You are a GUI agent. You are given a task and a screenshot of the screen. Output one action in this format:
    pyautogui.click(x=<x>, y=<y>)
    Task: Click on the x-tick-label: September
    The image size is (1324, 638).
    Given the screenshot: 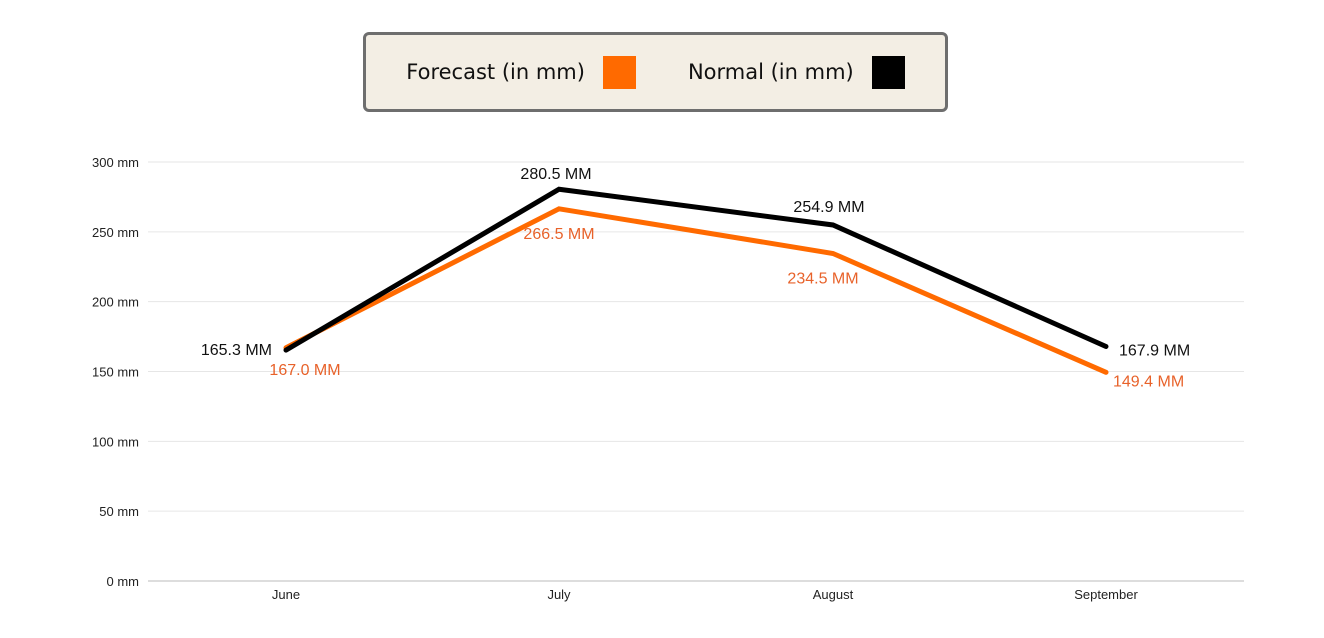 What is the action you would take?
    pyautogui.click(x=1106, y=594)
    